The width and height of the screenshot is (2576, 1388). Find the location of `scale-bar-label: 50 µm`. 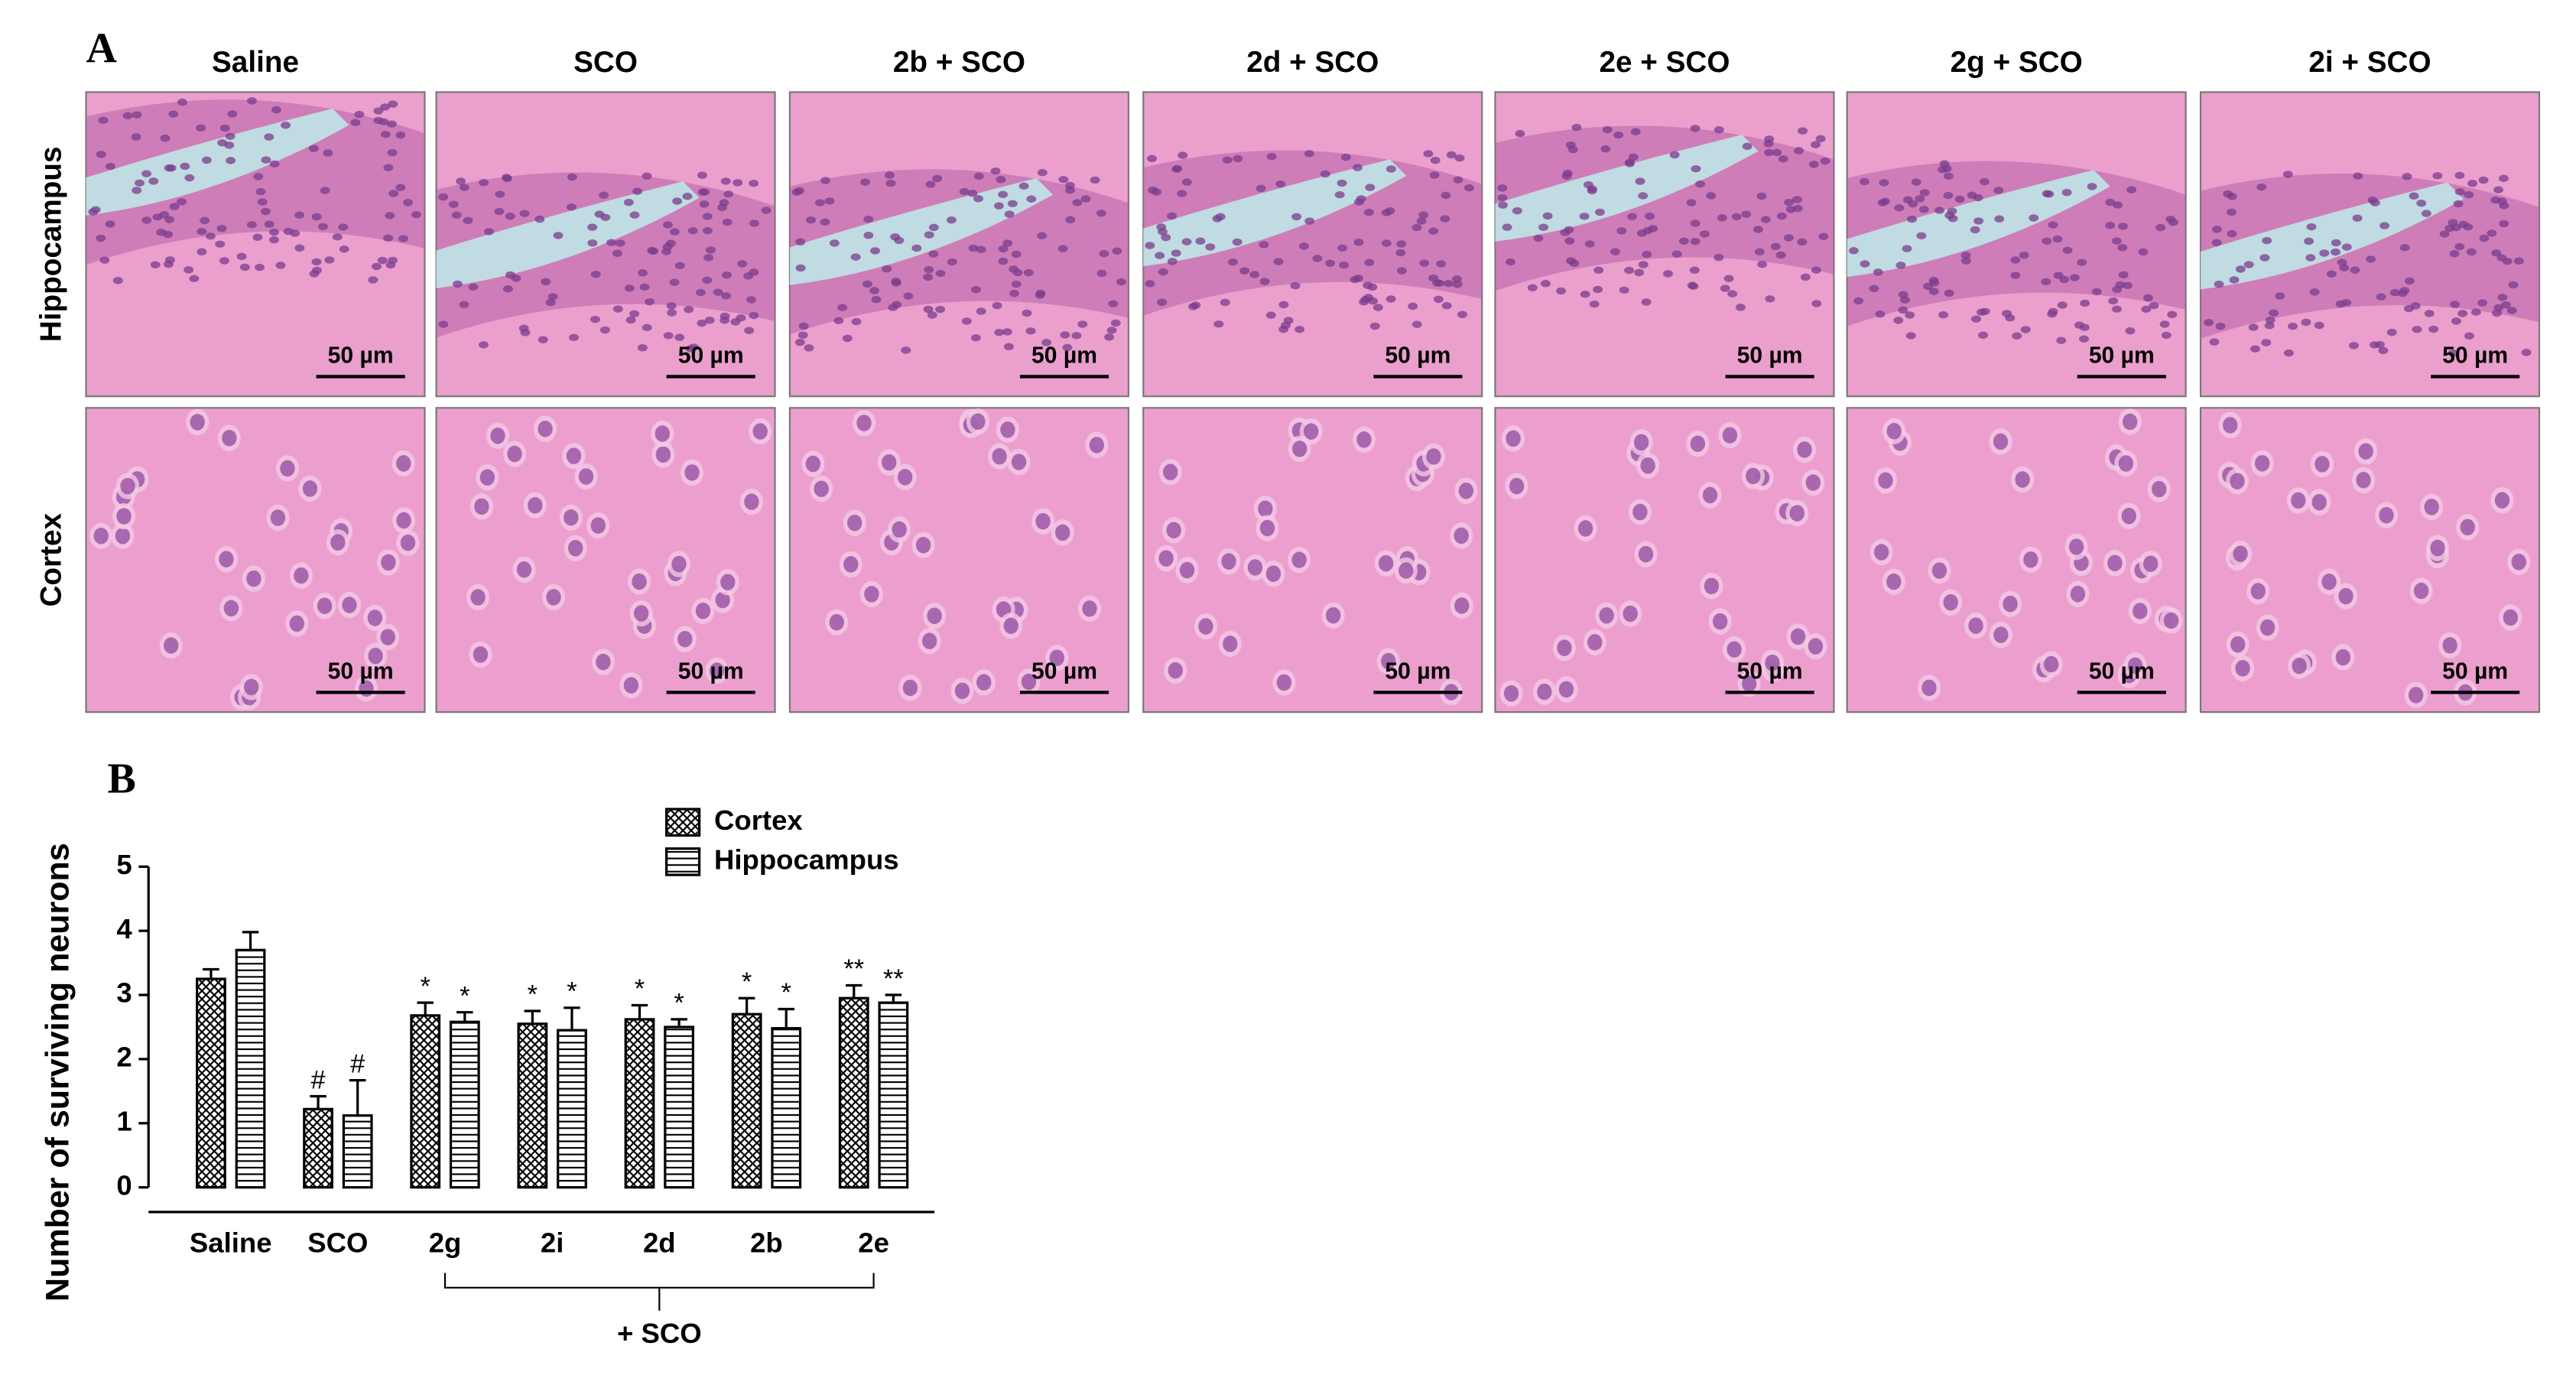

scale-bar-label: 50 µm is located at coordinates (2475, 356).